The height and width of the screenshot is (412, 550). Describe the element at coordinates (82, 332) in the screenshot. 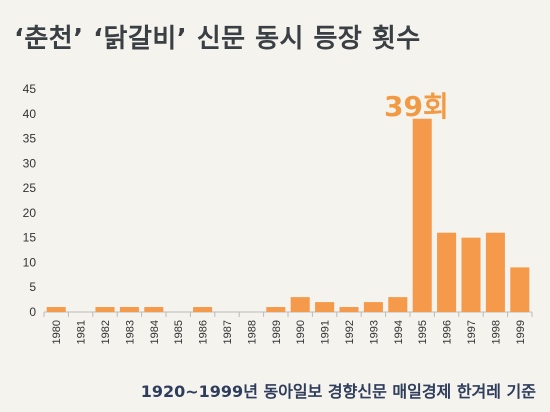

I see `x-tick-label: 1981` at that location.